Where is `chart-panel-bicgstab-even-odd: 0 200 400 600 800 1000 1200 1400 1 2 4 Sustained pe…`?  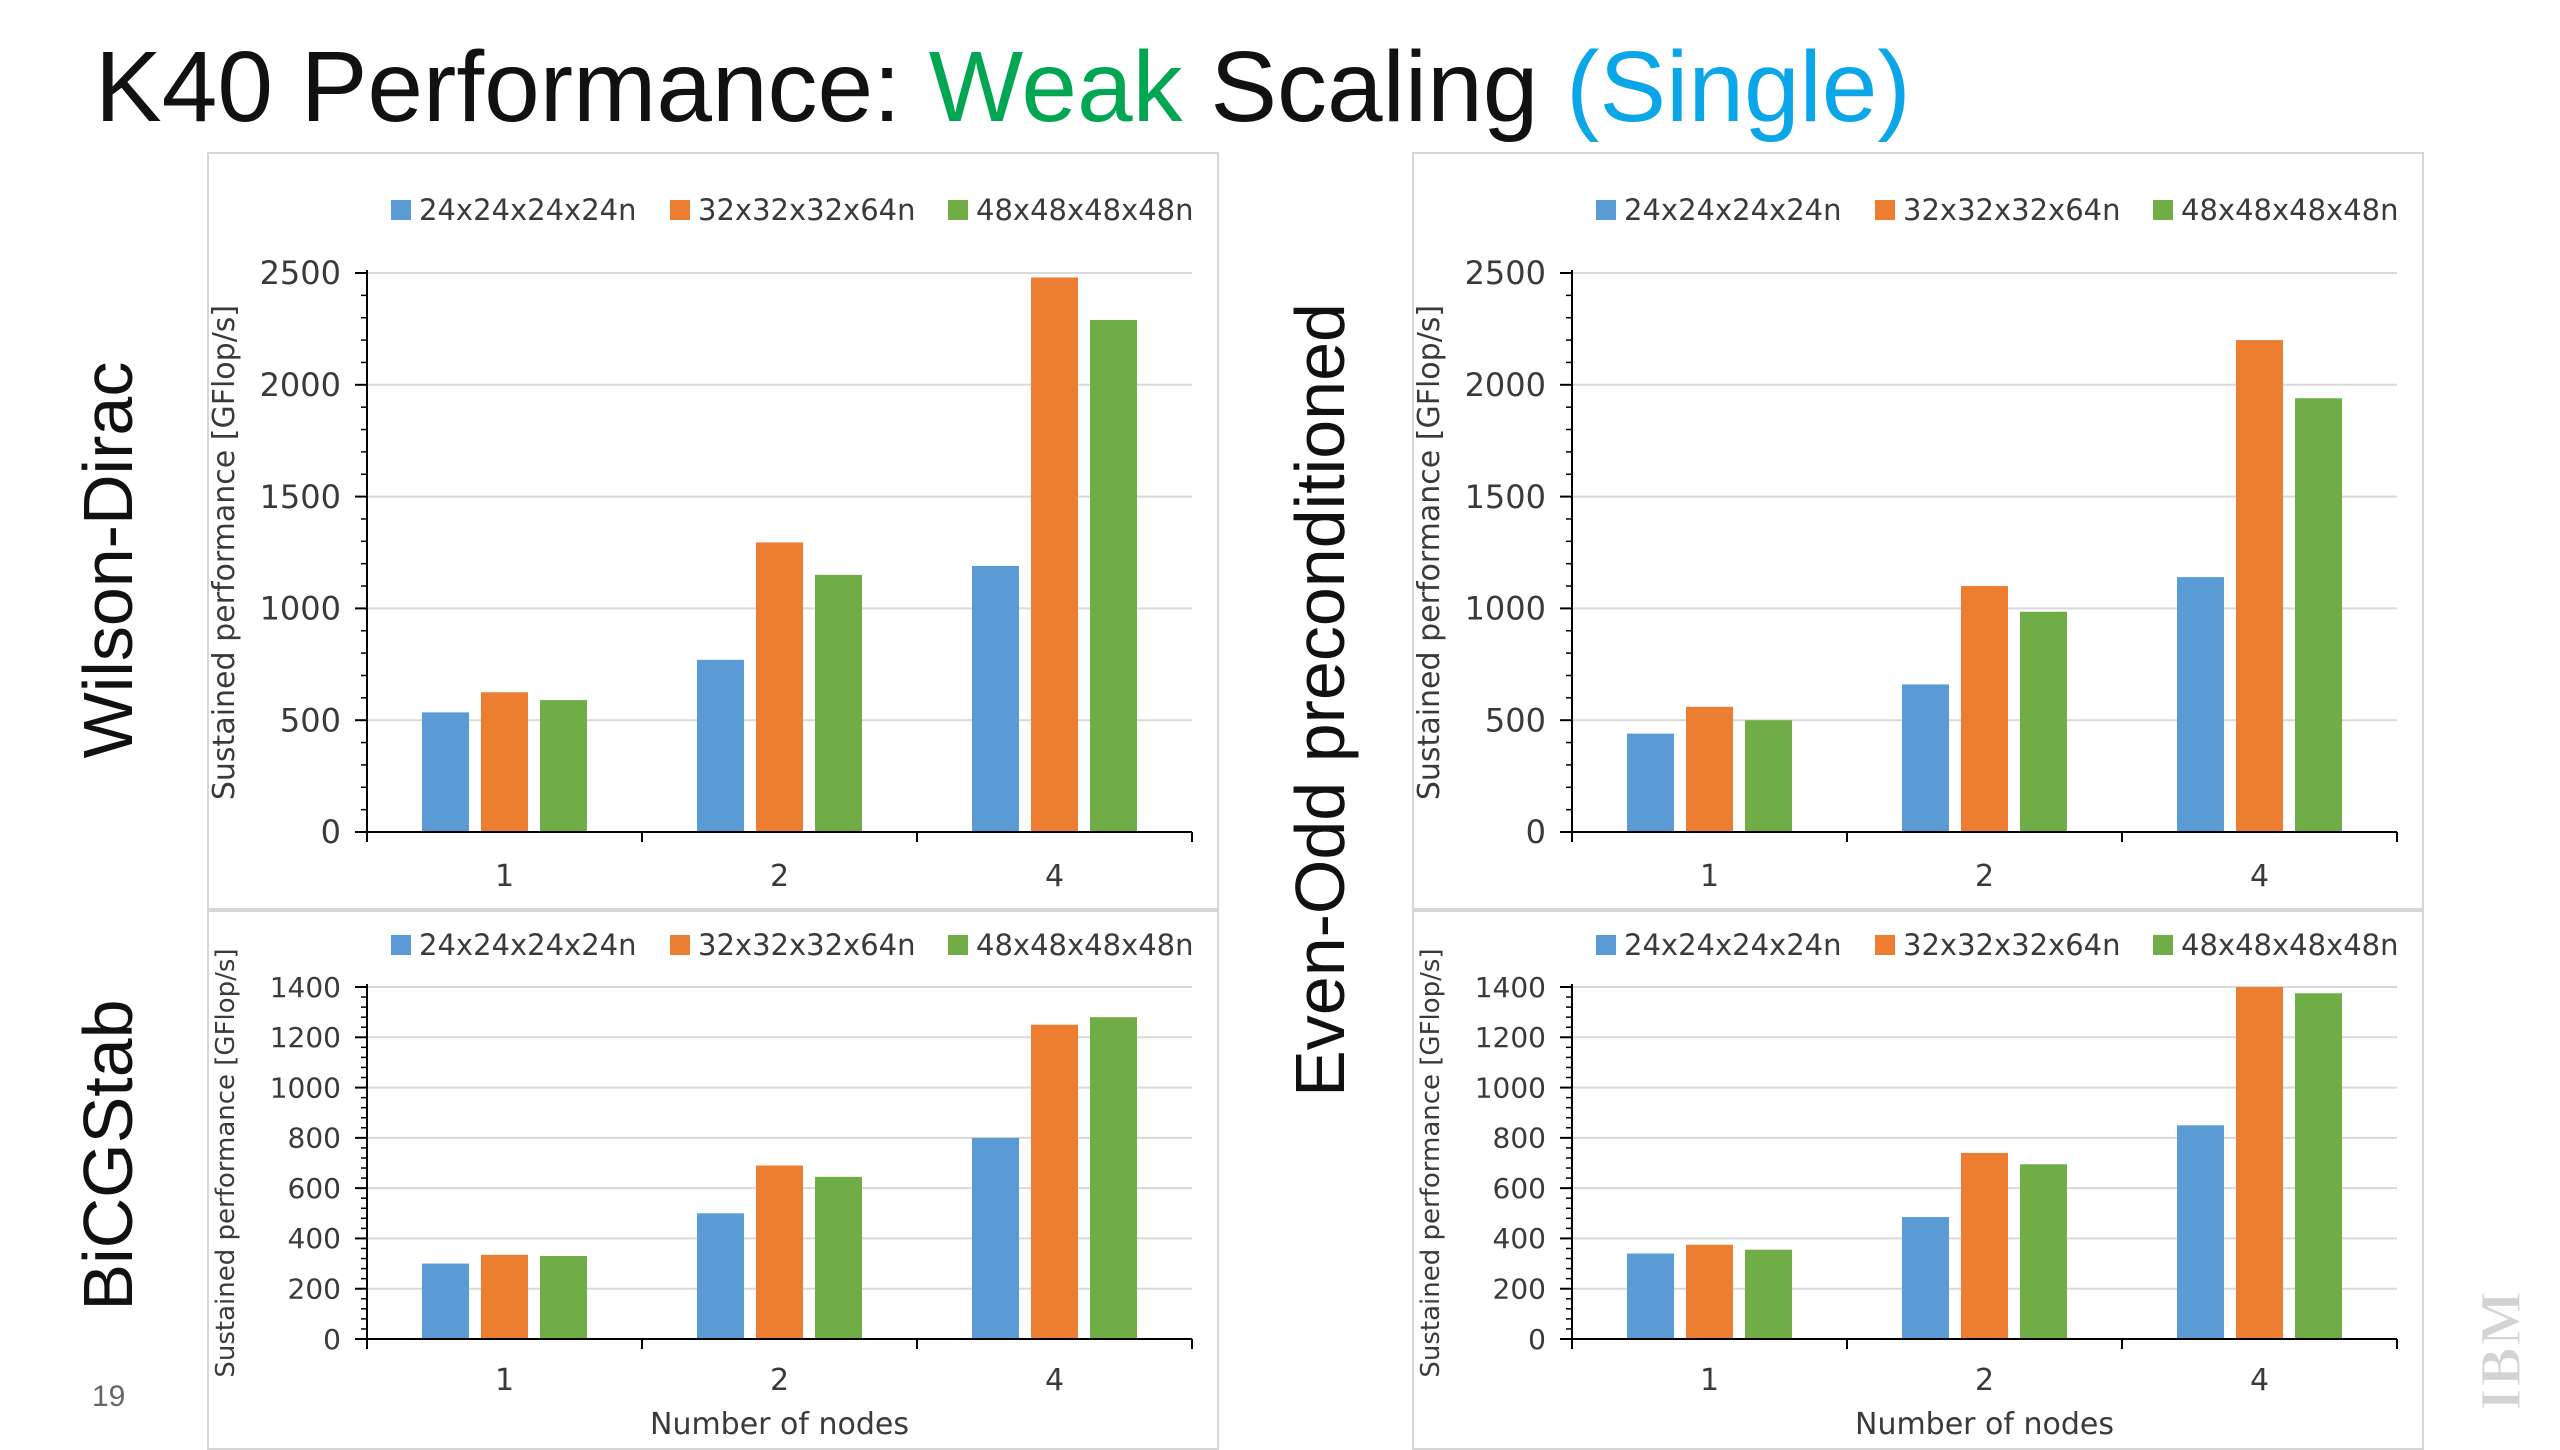 chart-panel-bicgstab-even-odd: 0 200 400 600 800 1000 1200 1400 1 2 4 Sustained pe… is located at coordinates (1918, 1180).